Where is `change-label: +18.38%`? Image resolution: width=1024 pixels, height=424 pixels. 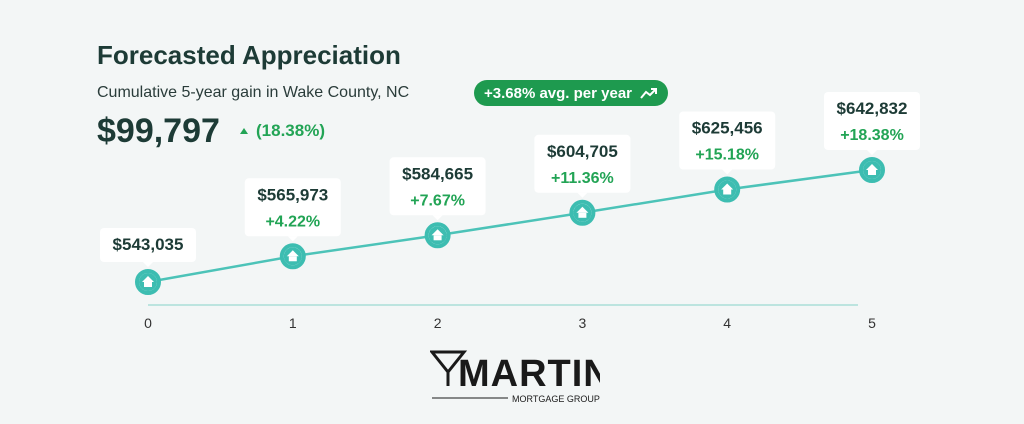
change-label: +18.38% is located at coordinates (872, 135).